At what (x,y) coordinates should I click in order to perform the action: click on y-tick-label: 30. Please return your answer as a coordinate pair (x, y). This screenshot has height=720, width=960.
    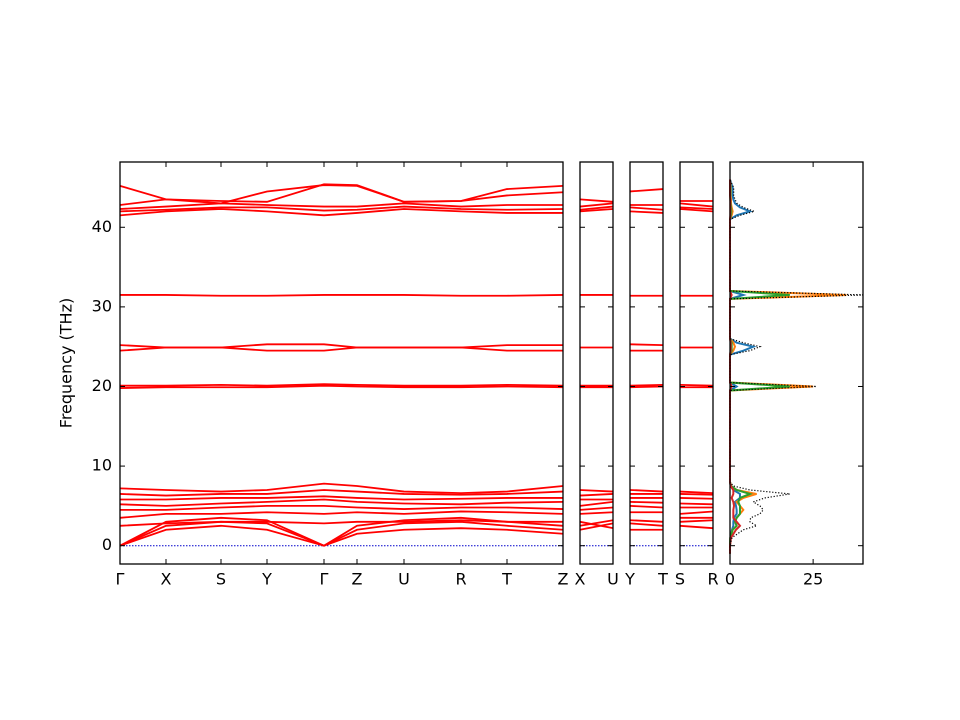
    Looking at the image, I should click on (102, 305).